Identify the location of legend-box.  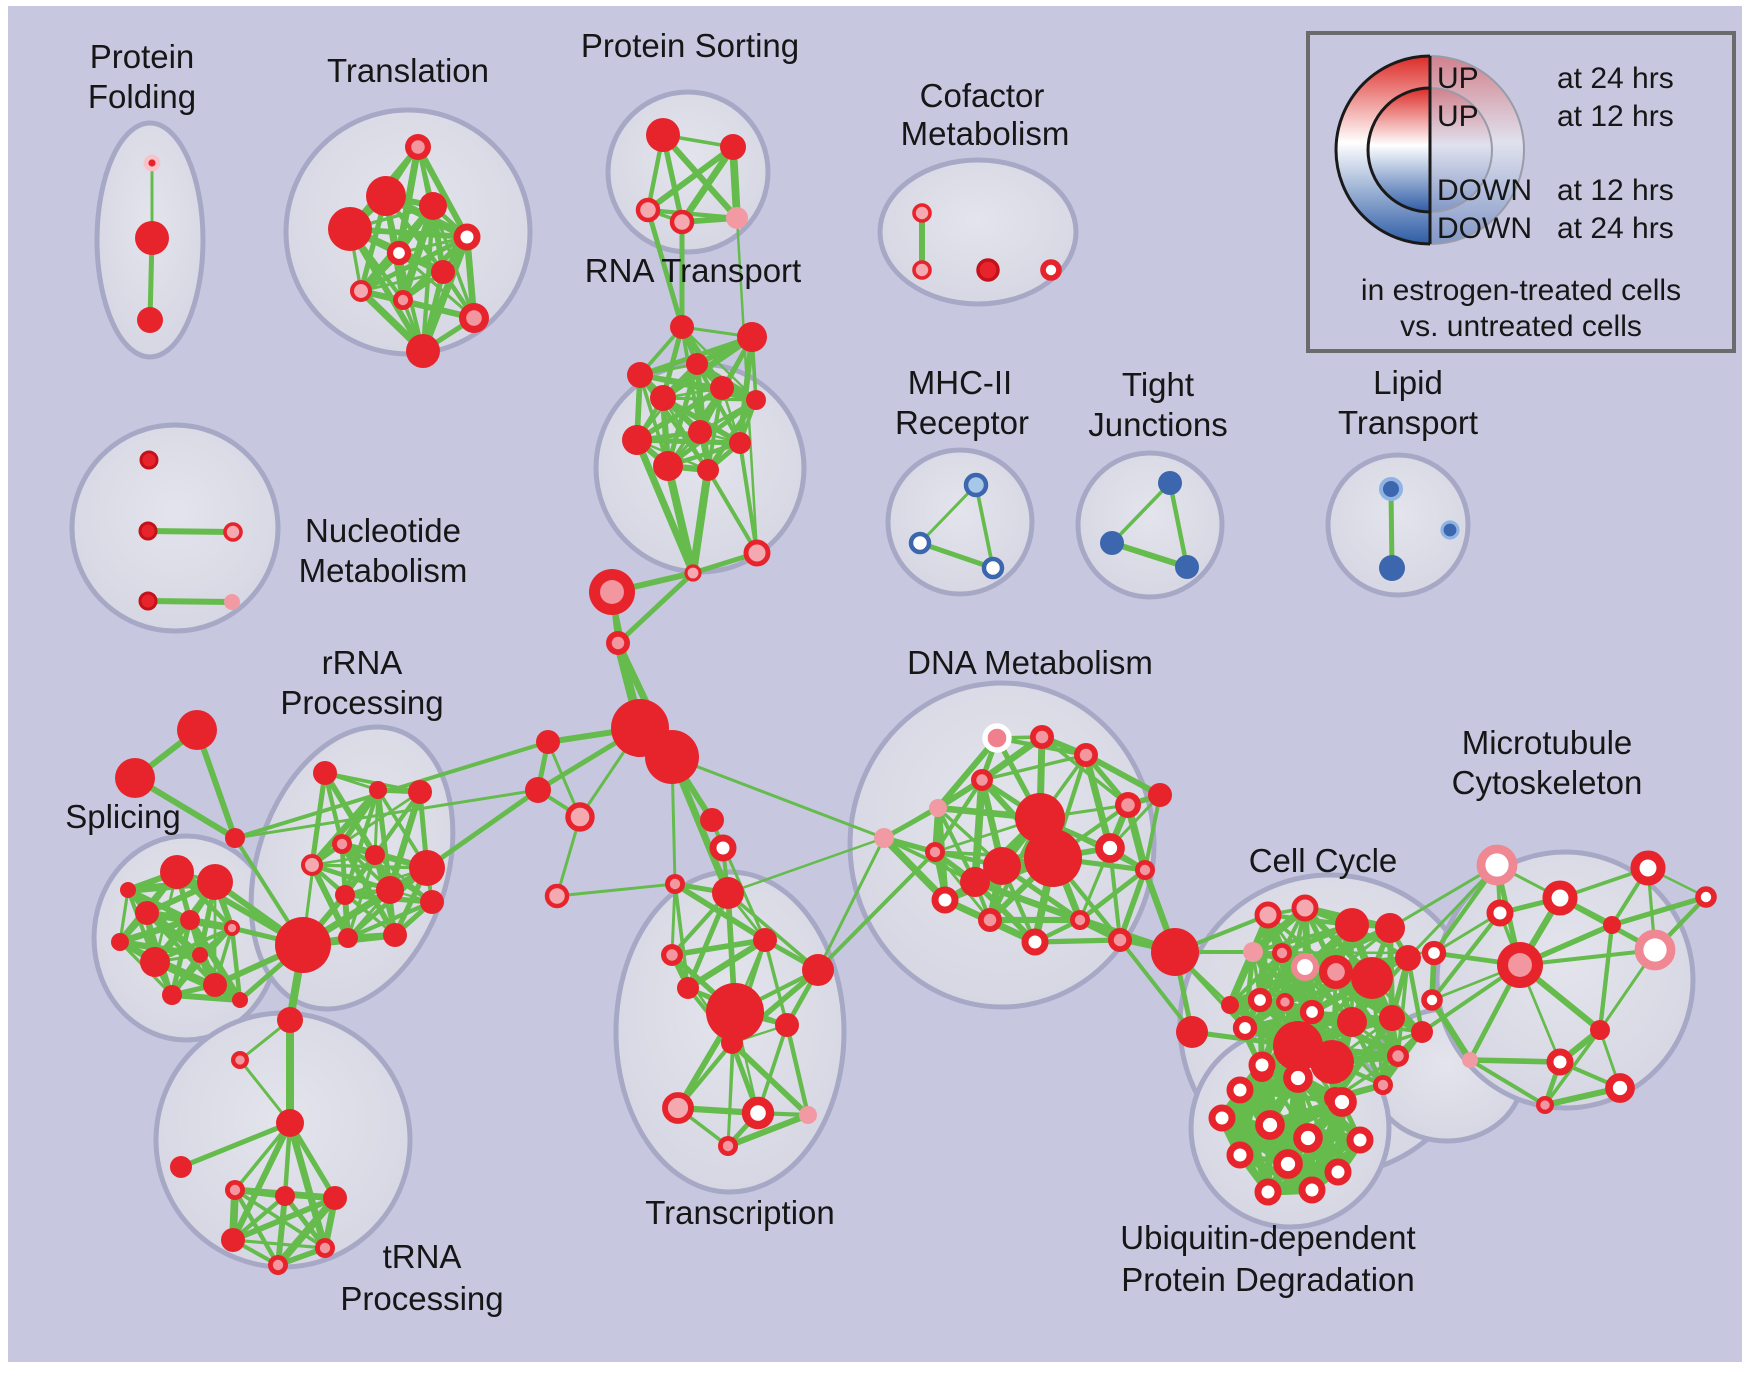
(1521, 192).